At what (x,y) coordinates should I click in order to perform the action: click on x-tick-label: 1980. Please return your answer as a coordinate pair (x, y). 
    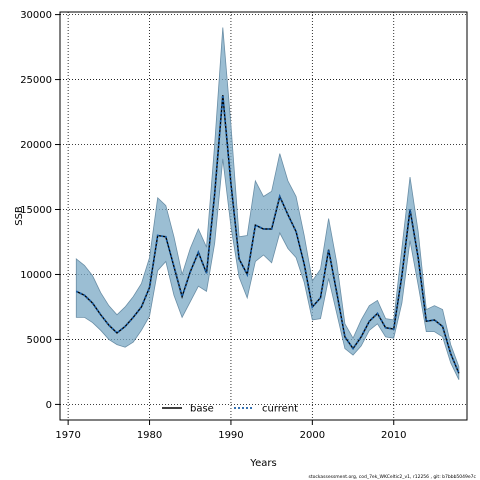
    Looking at the image, I should click on (149, 435).